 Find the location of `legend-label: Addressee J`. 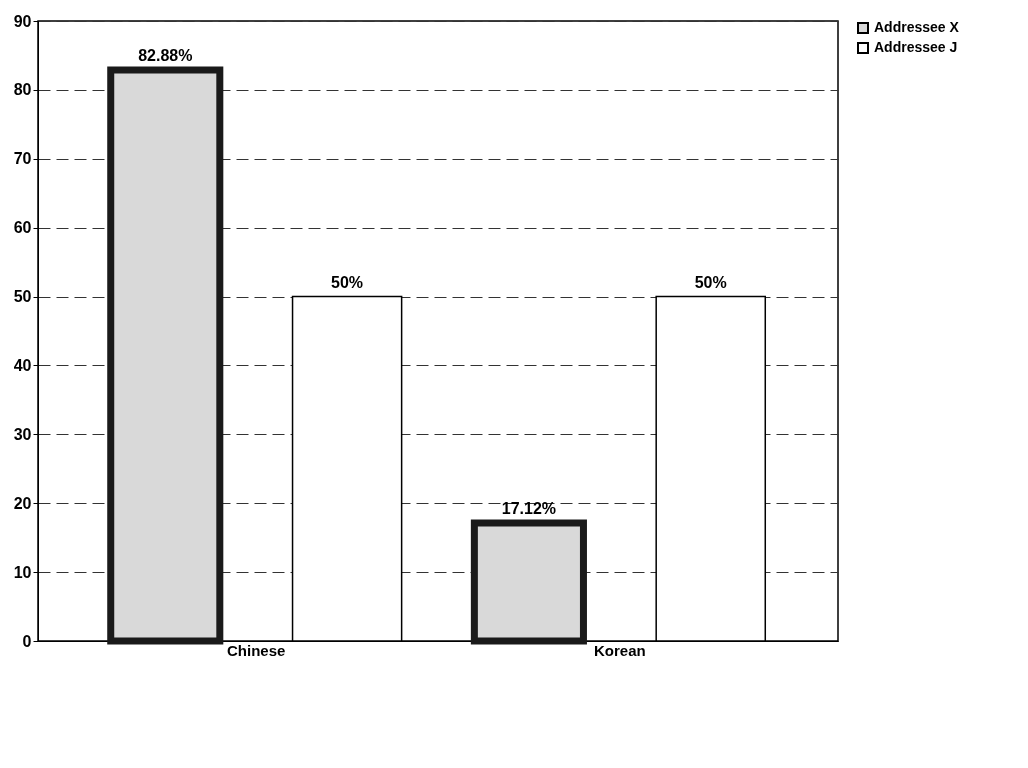

legend-label: Addressee J is located at coordinates (916, 47).